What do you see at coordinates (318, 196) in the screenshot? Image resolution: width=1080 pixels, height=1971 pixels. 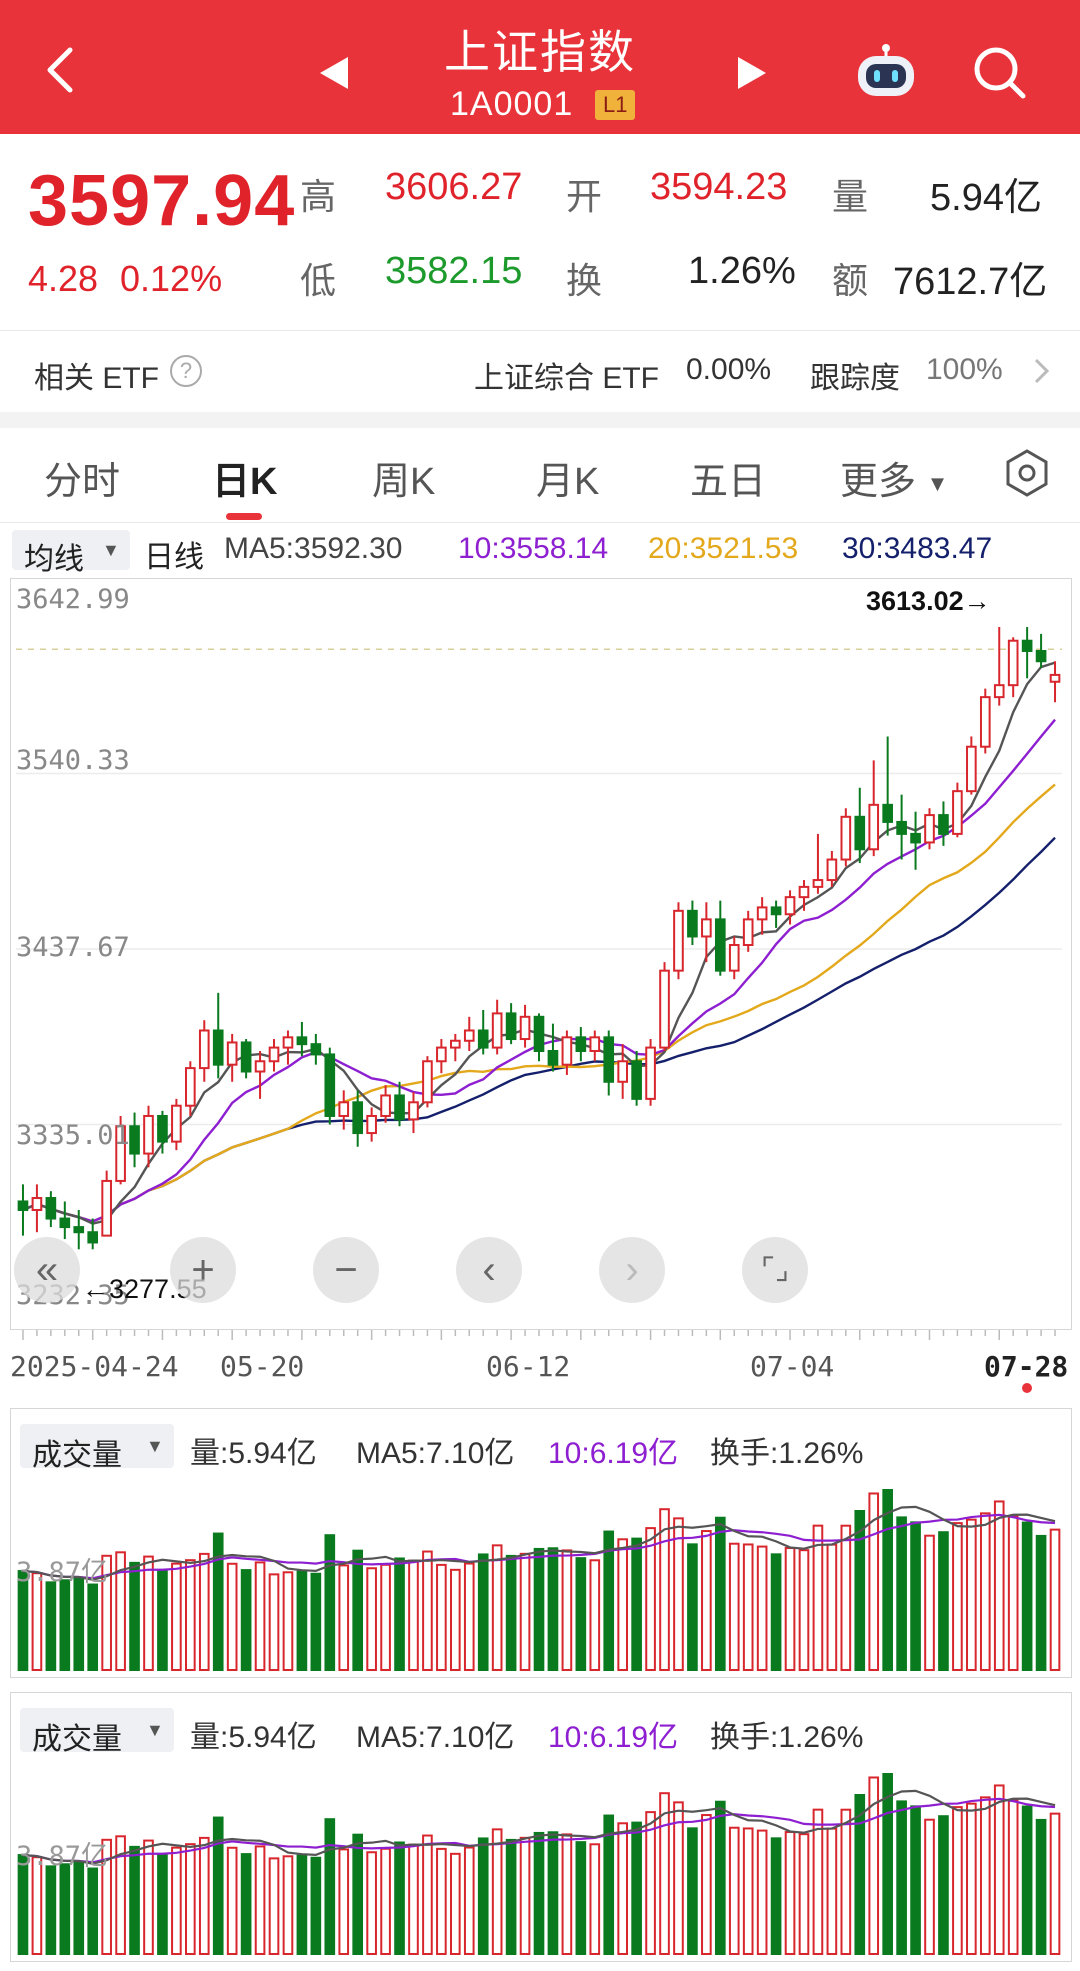 I see `high-label: 高` at bounding box center [318, 196].